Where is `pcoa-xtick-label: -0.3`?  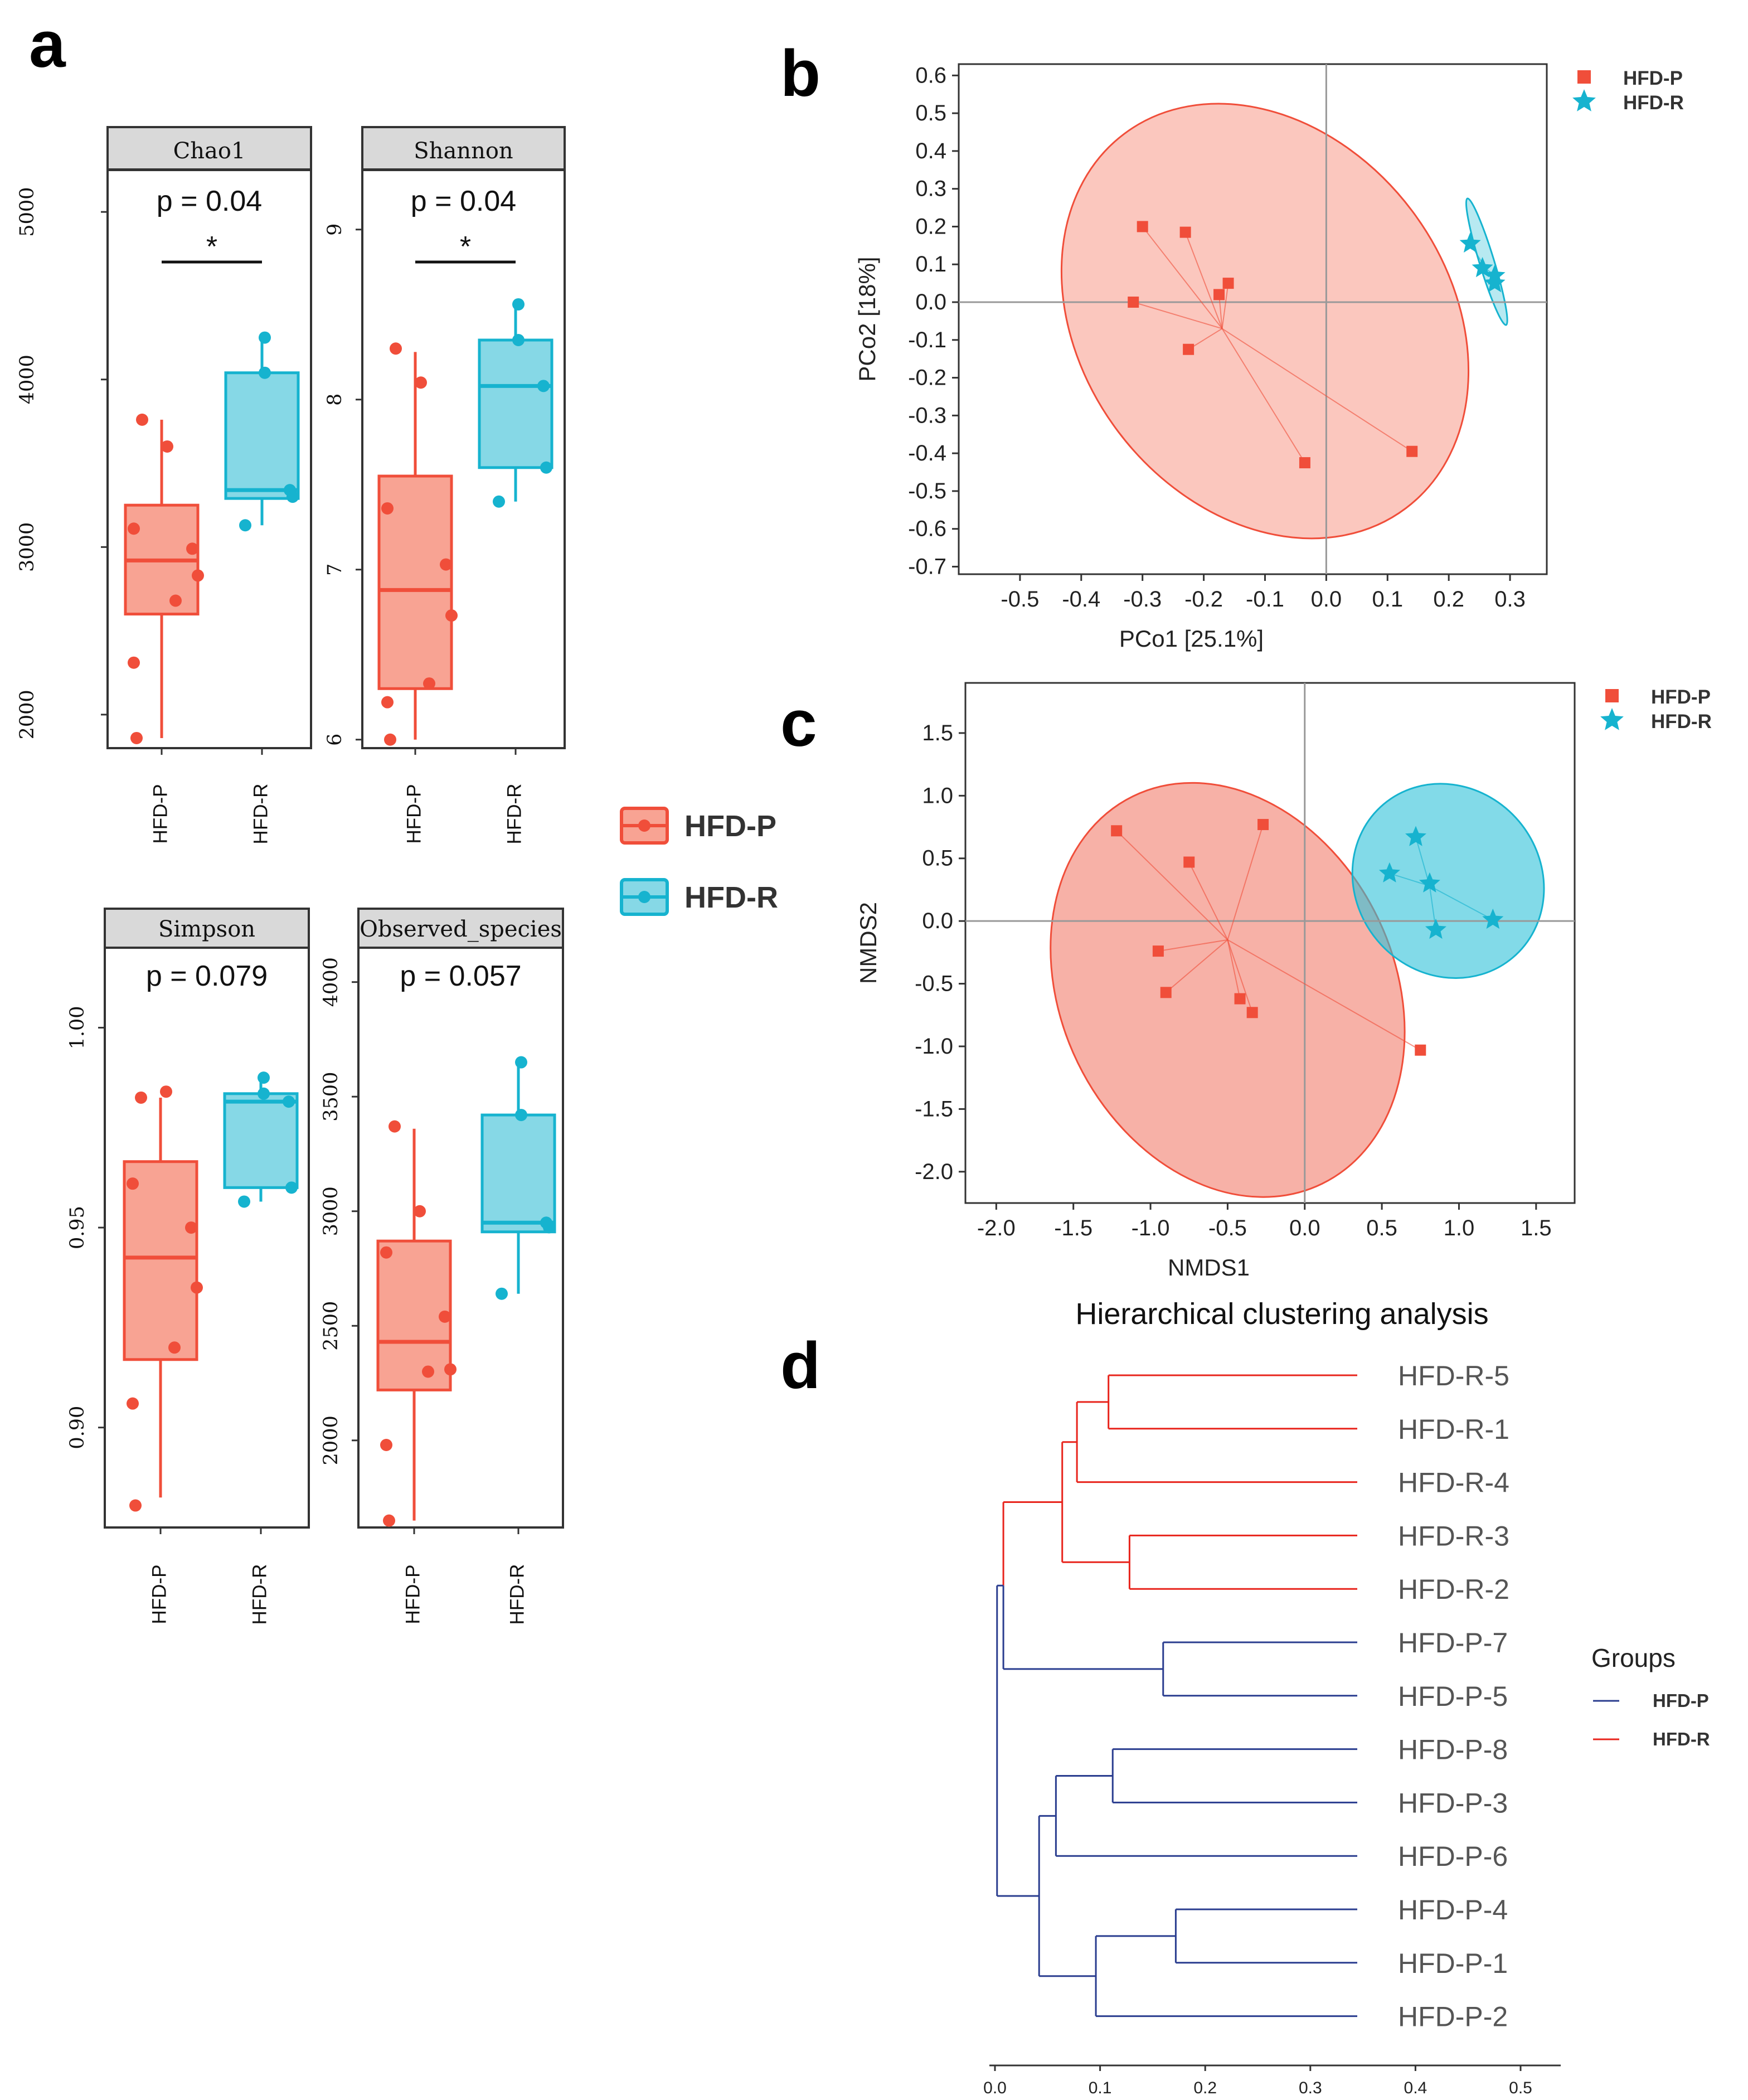 pcoa-xtick-label: -0.3 is located at coordinates (1142, 599).